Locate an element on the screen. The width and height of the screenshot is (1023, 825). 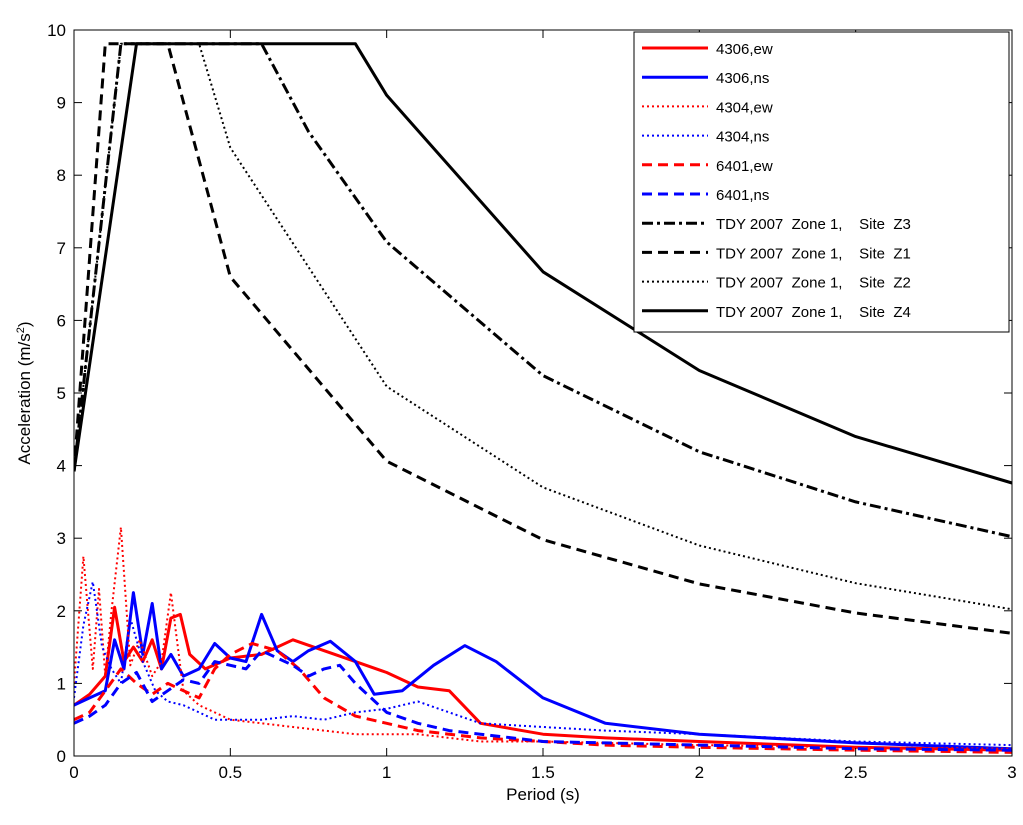
y-axis-label-close: ) is located at coordinates (24, 324).